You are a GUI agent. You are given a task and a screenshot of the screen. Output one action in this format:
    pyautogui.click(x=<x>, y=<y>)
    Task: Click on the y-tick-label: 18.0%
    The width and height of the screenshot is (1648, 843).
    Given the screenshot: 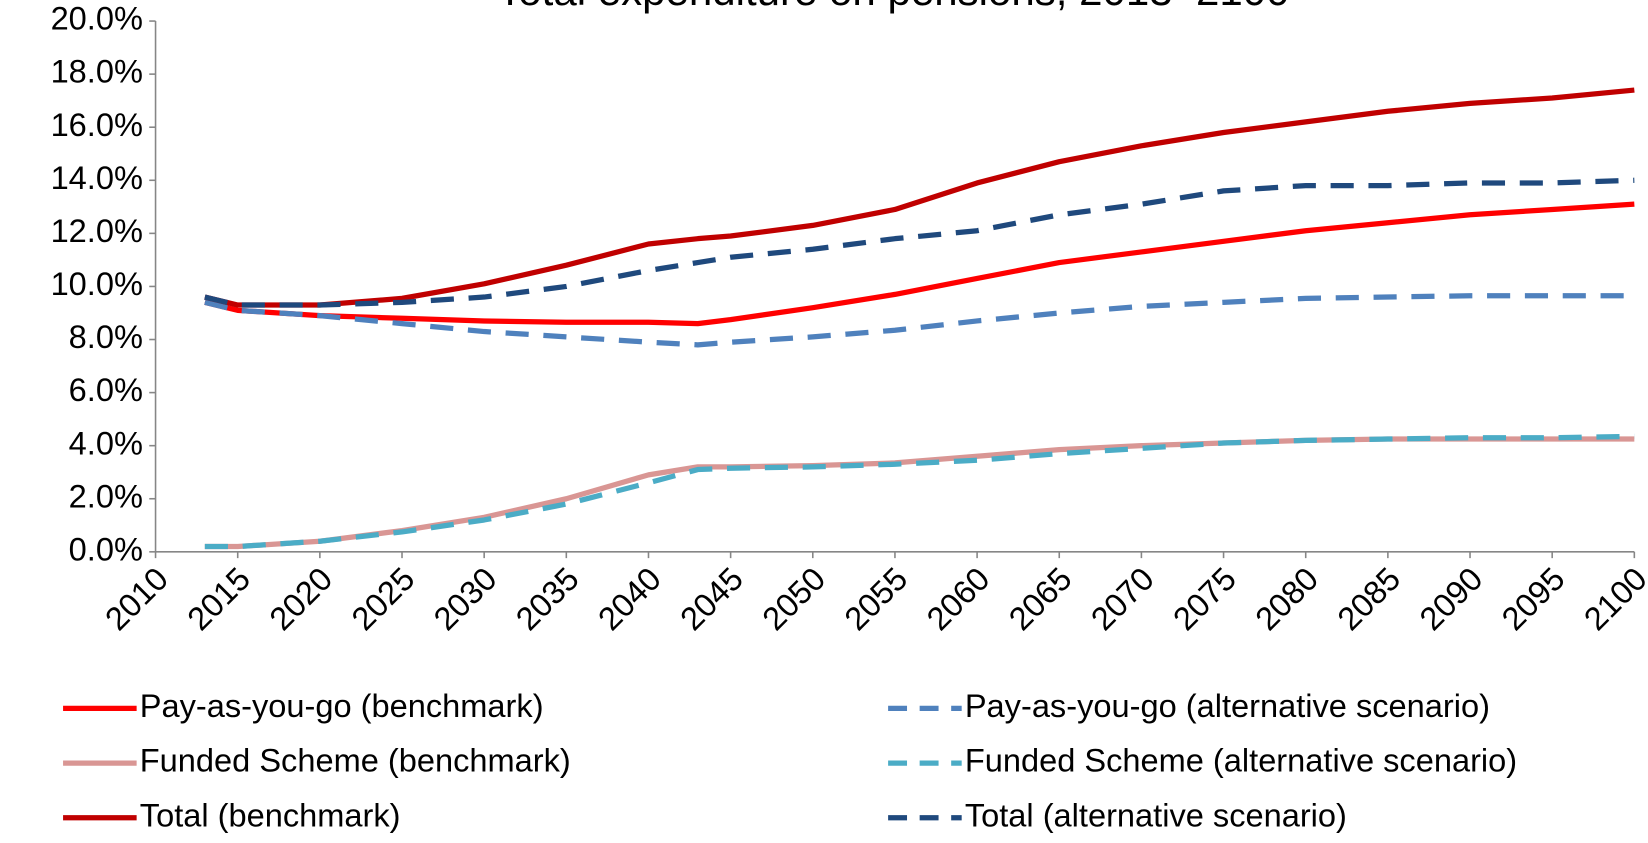 What is the action you would take?
    pyautogui.click(x=97, y=72)
    